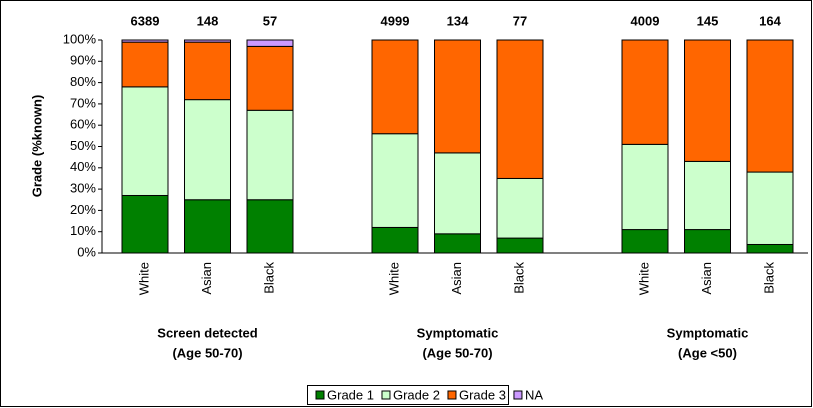  Describe the element at coordinates (83, 145) in the screenshot. I see `y-tick-label: 50%` at that location.